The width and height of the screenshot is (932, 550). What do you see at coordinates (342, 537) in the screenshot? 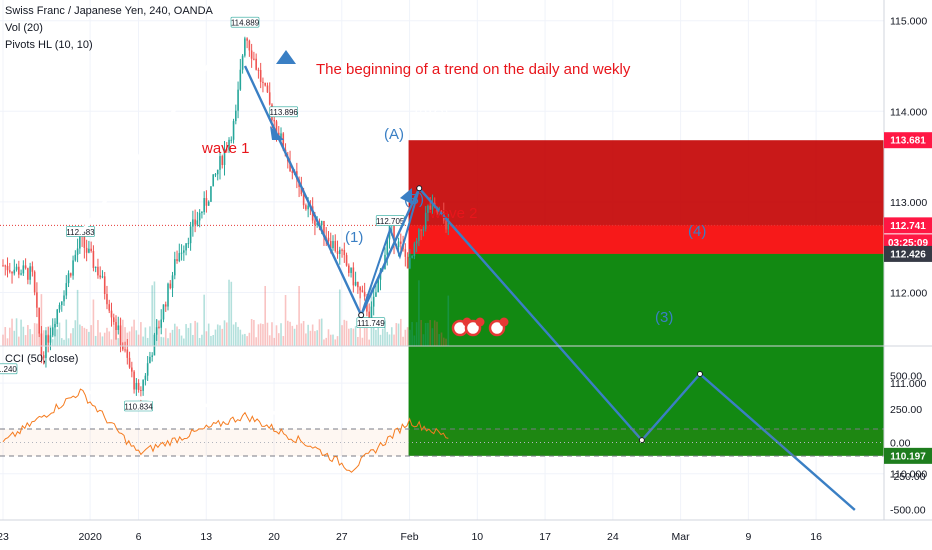
I see `time-tick-label: 27` at bounding box center [342, 537].